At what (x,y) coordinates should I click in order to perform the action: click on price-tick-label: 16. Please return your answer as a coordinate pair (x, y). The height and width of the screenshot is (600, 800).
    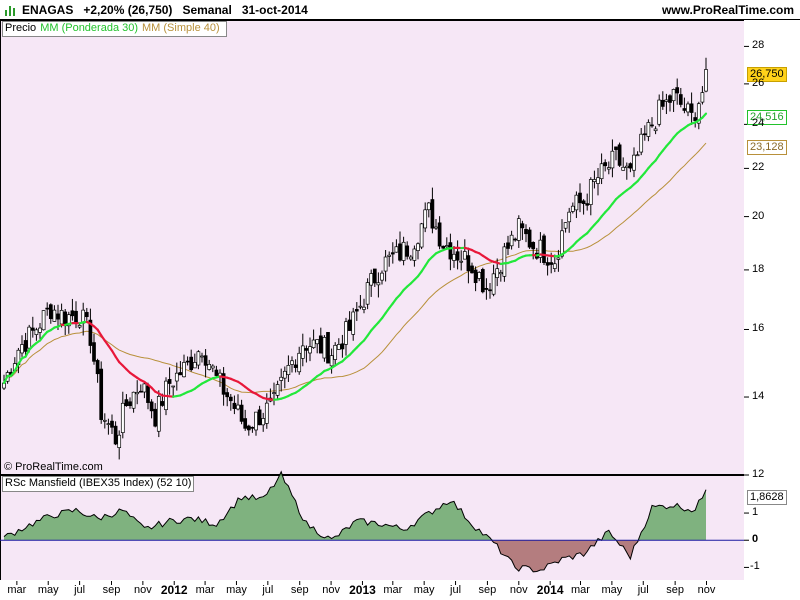
    Looking at the image, I should click on (758, 328).